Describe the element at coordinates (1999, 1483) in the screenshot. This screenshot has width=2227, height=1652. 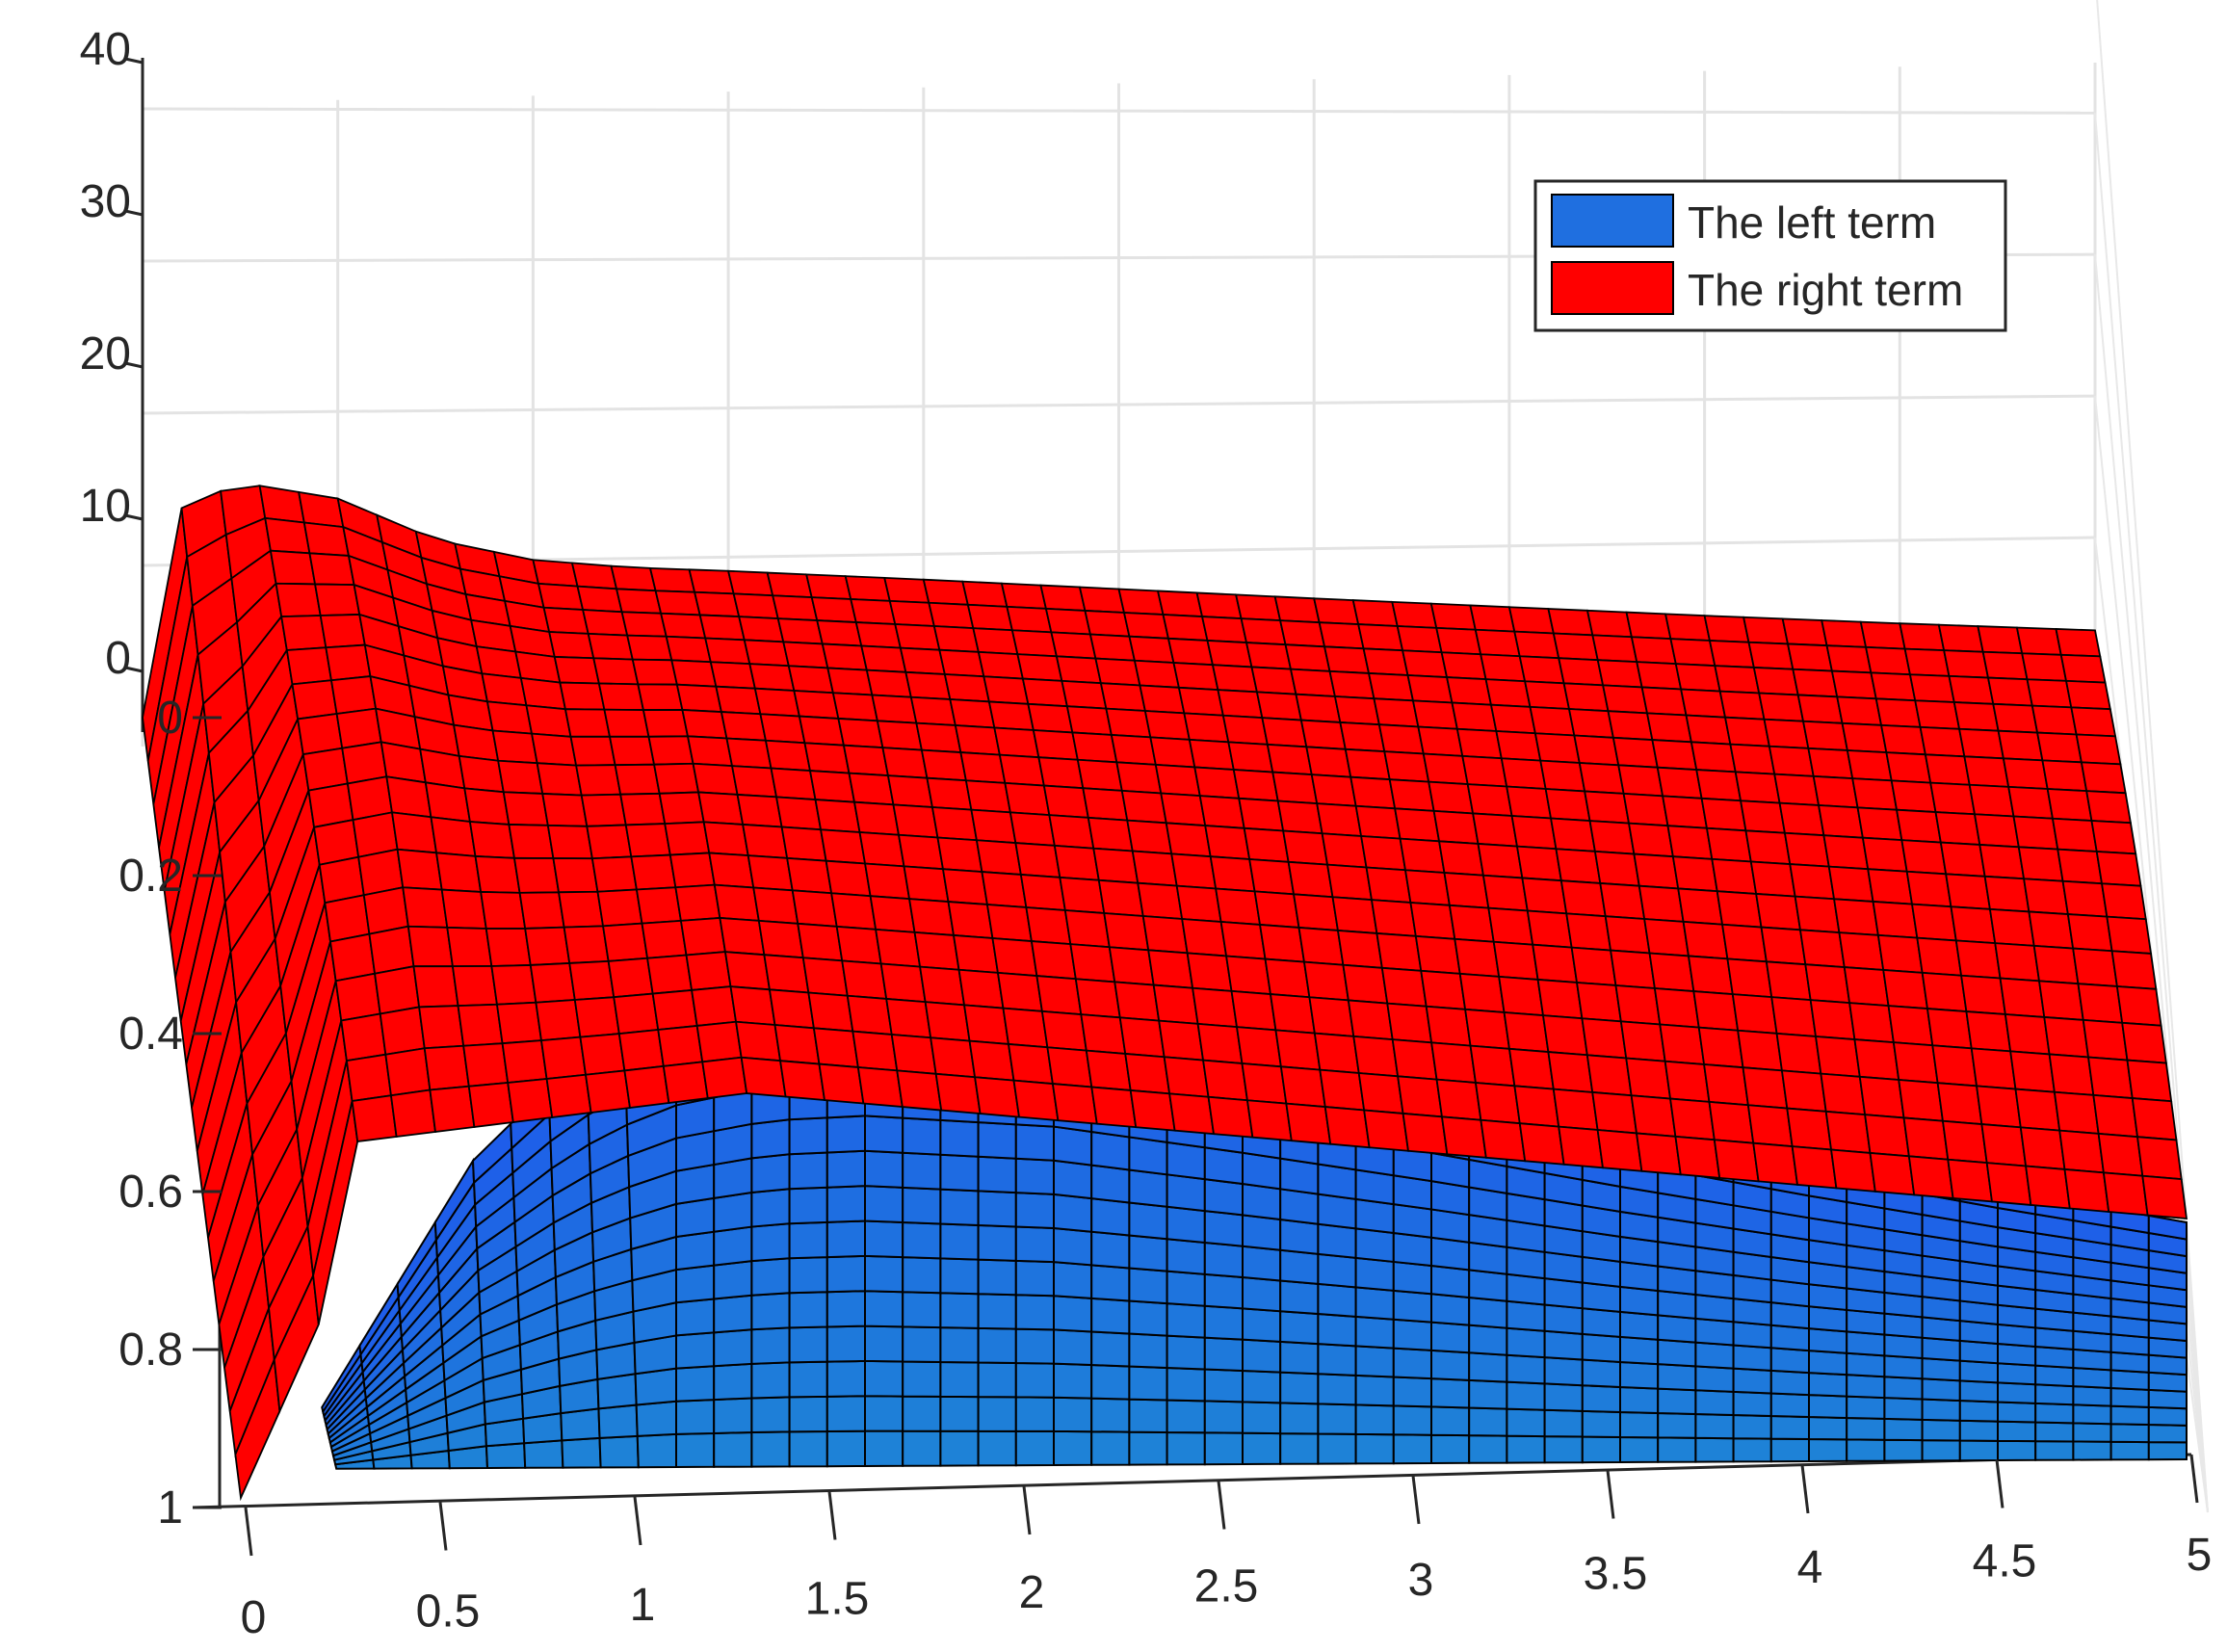
I see `x-tick-mark` at that location.